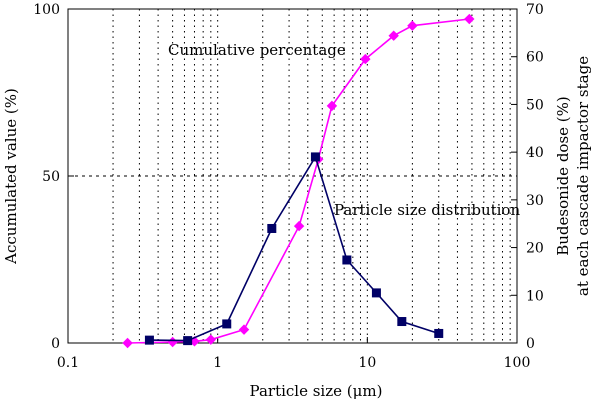 Image resolution: width=600 pixels, height=405 pixels. I want to click on y-right-axis-title-line2: at each cascade impactor stage, so click(583, 176).